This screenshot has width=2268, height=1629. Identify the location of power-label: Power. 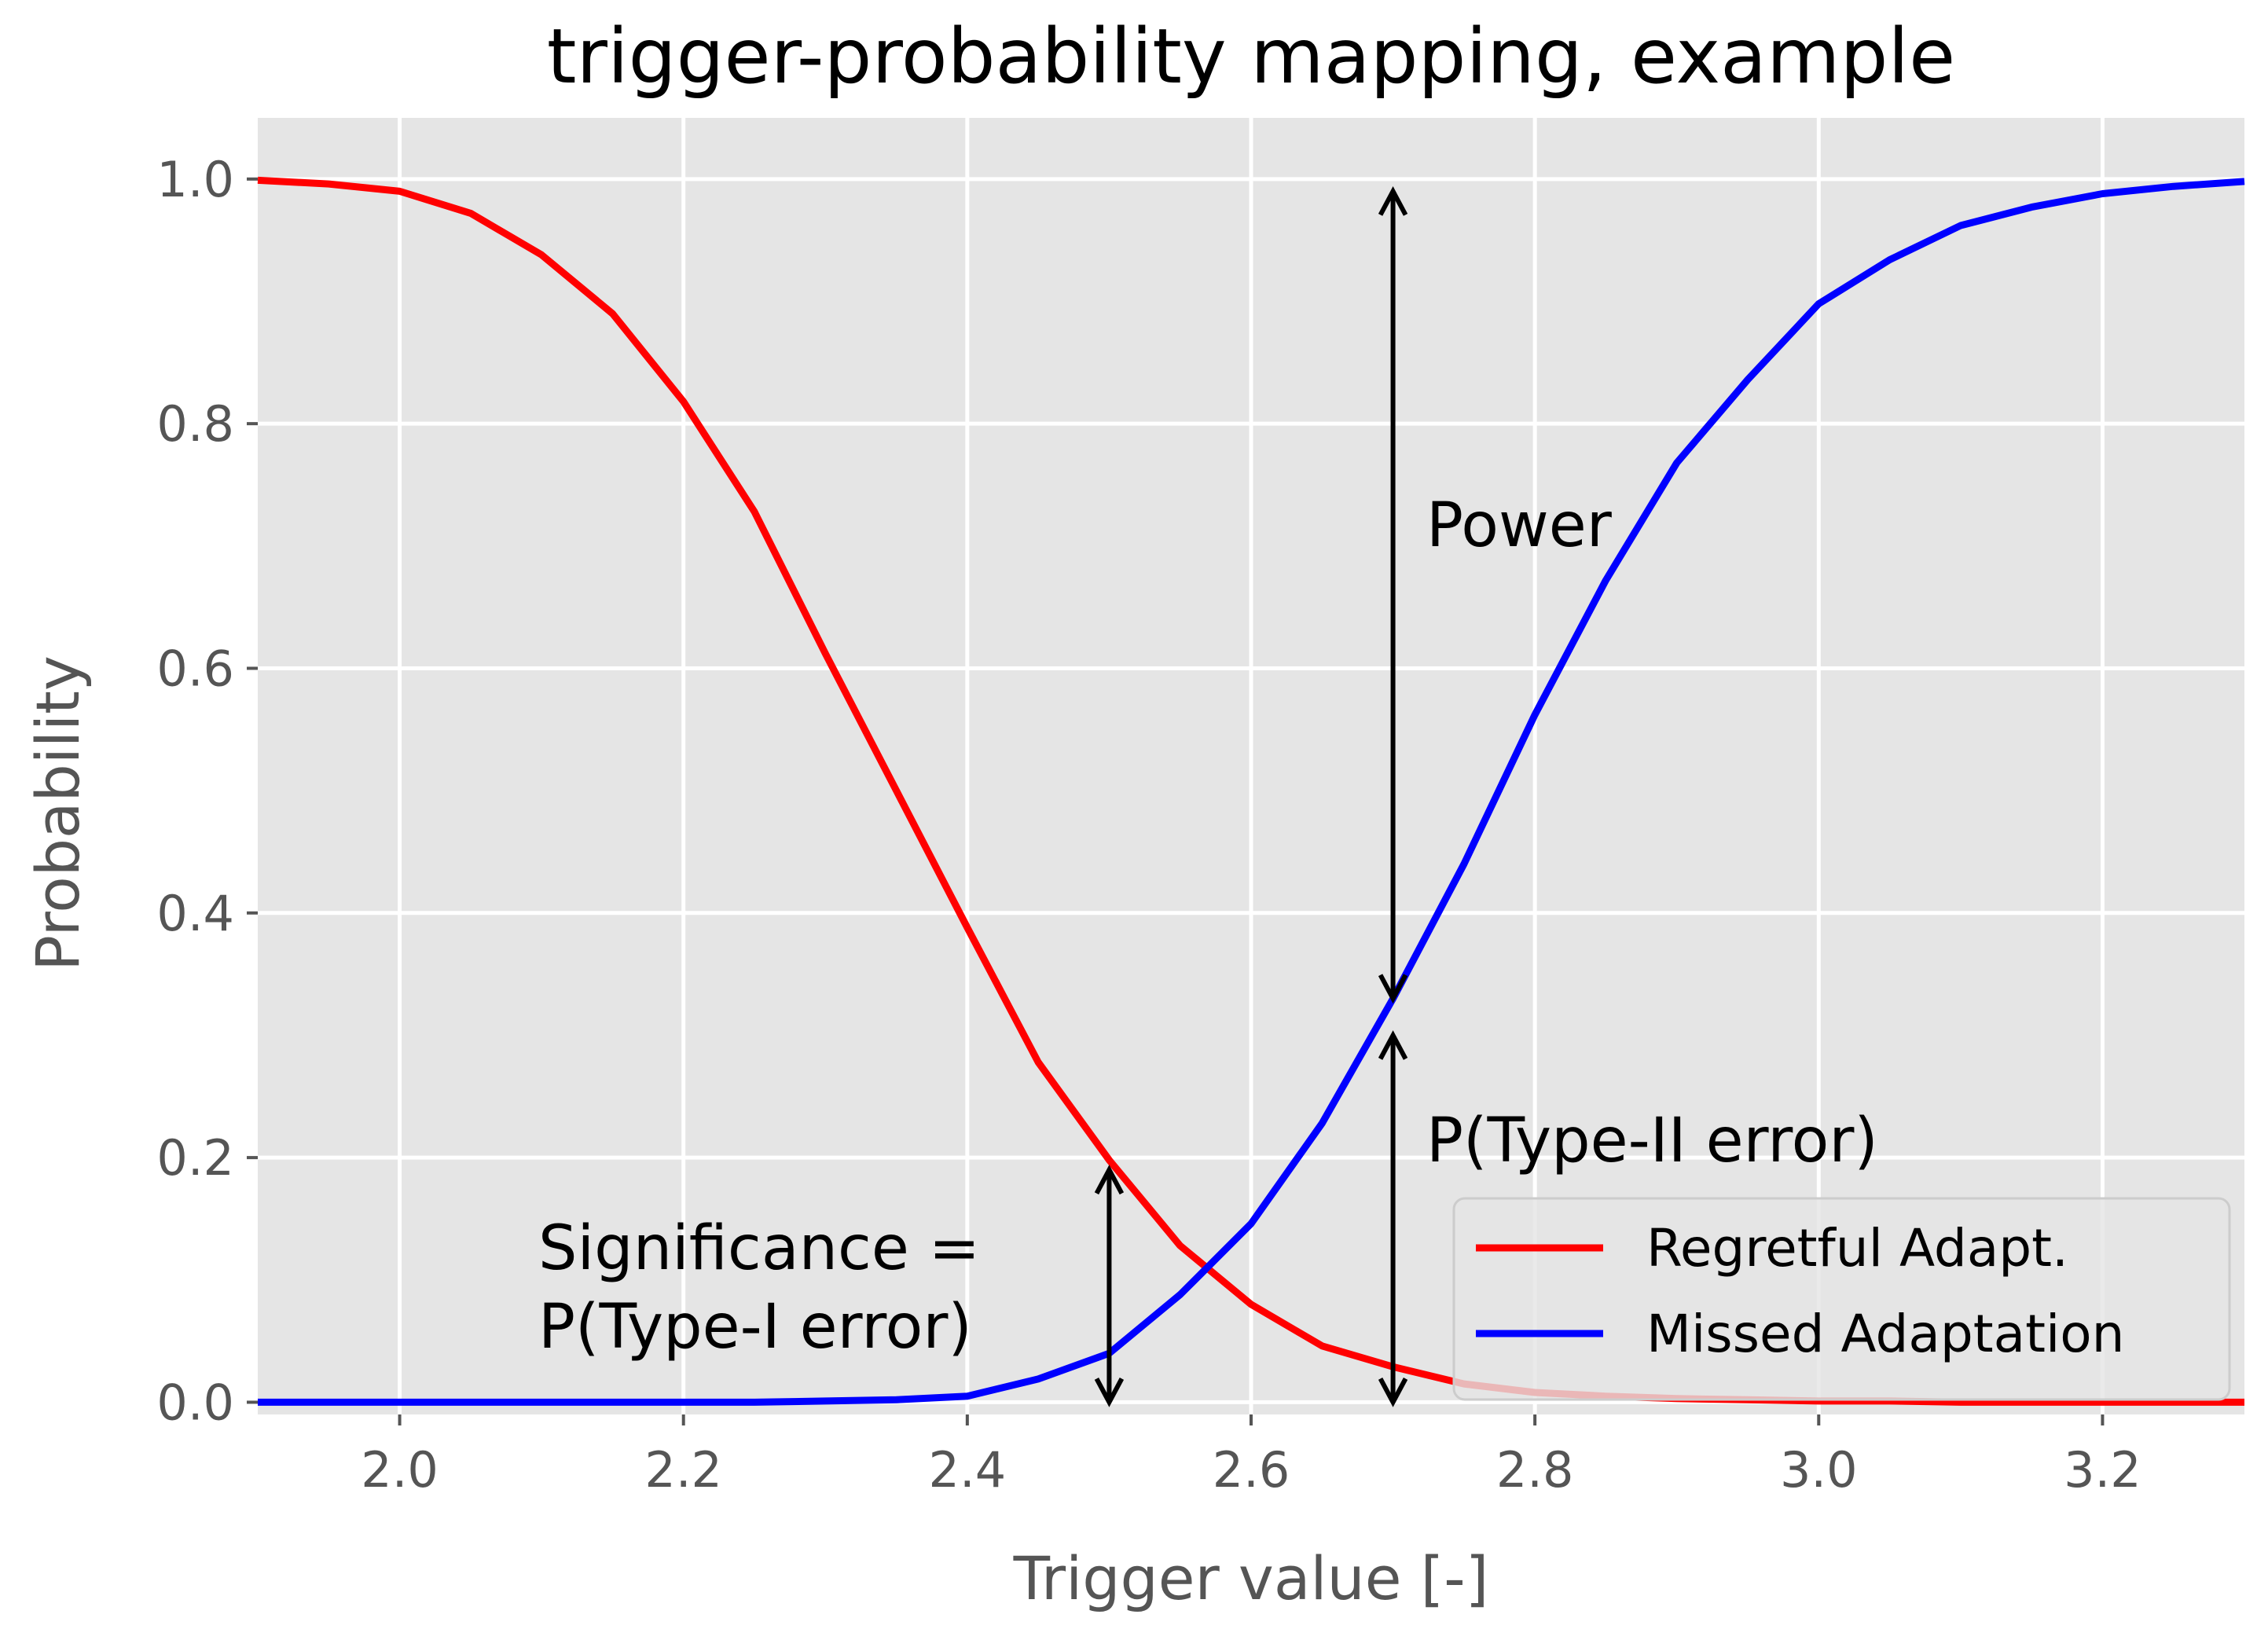
(1520, 525).